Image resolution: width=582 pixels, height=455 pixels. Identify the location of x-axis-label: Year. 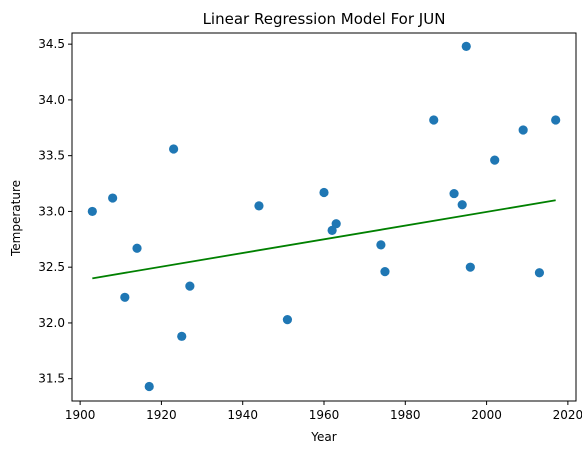
(323, 437).